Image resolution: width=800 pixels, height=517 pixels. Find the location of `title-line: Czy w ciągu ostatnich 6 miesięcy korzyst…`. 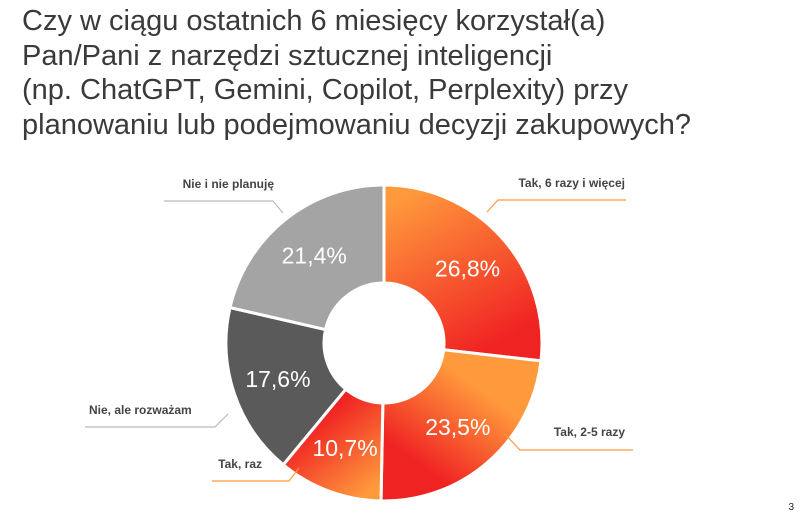

title-line: Czy w ciągu ostatnich 6 miesięcy korzyst… is located at coordinates (314, 21).